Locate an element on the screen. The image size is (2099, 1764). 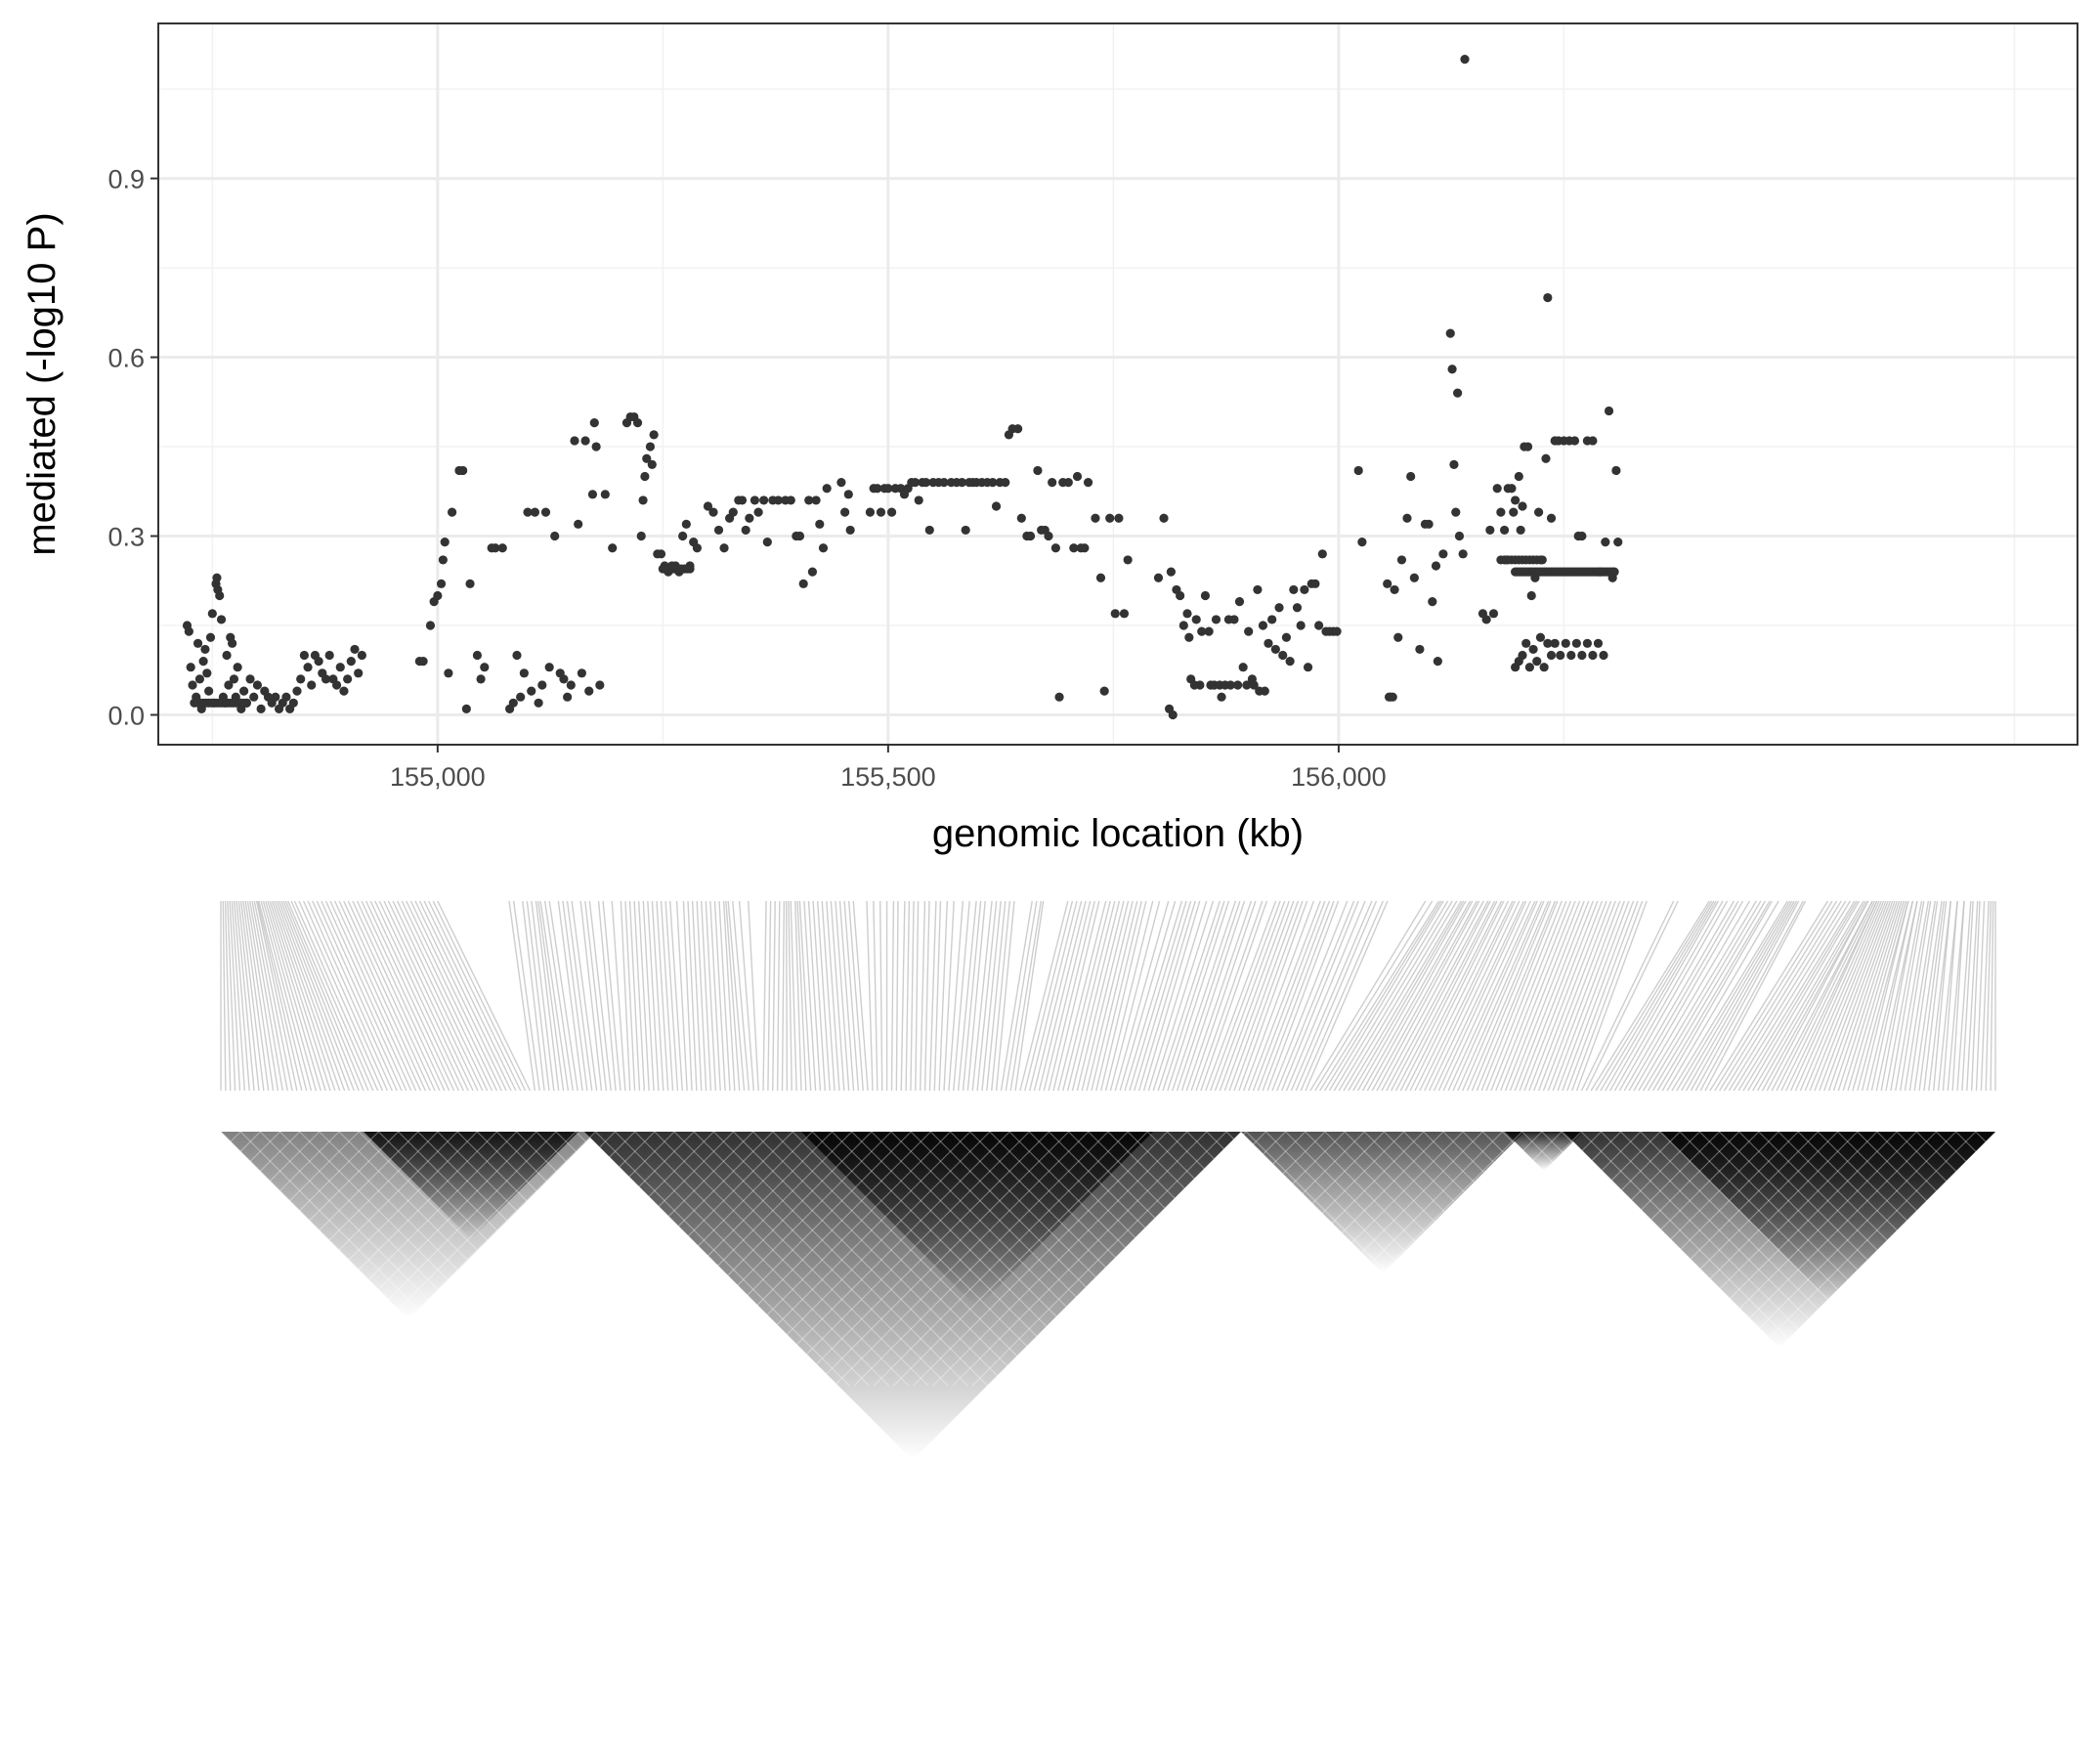
y-tick-label: 0.0 is located at coordinates (126, 716).